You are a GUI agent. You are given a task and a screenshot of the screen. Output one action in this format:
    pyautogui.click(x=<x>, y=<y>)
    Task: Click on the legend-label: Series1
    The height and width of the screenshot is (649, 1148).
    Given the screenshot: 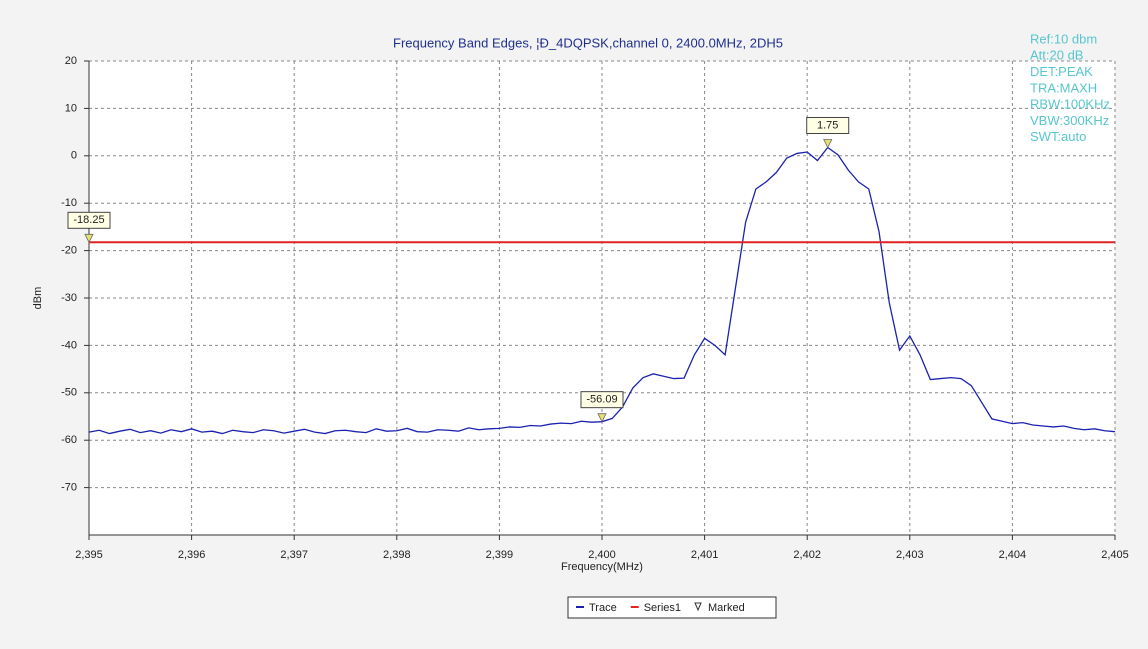 What is the action you would take?
    pyautogui.click(x=662, y=608)
    